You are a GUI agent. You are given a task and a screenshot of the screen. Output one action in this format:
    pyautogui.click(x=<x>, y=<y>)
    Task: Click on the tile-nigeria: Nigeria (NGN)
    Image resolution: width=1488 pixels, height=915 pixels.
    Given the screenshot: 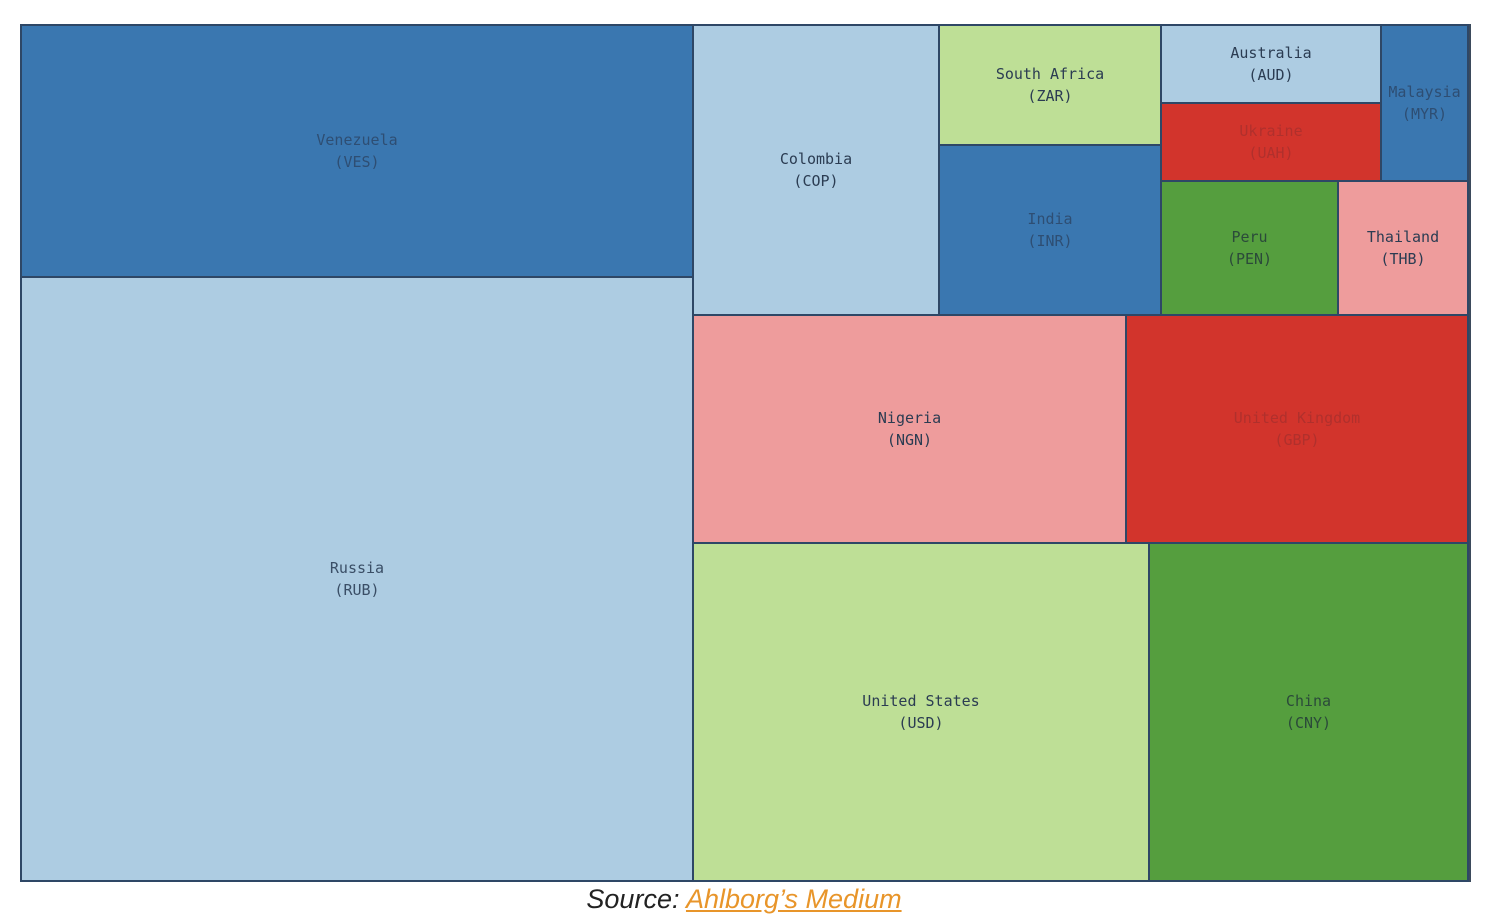 What is the action you would take?
    pyautogui.click(x=909, y=429)
    